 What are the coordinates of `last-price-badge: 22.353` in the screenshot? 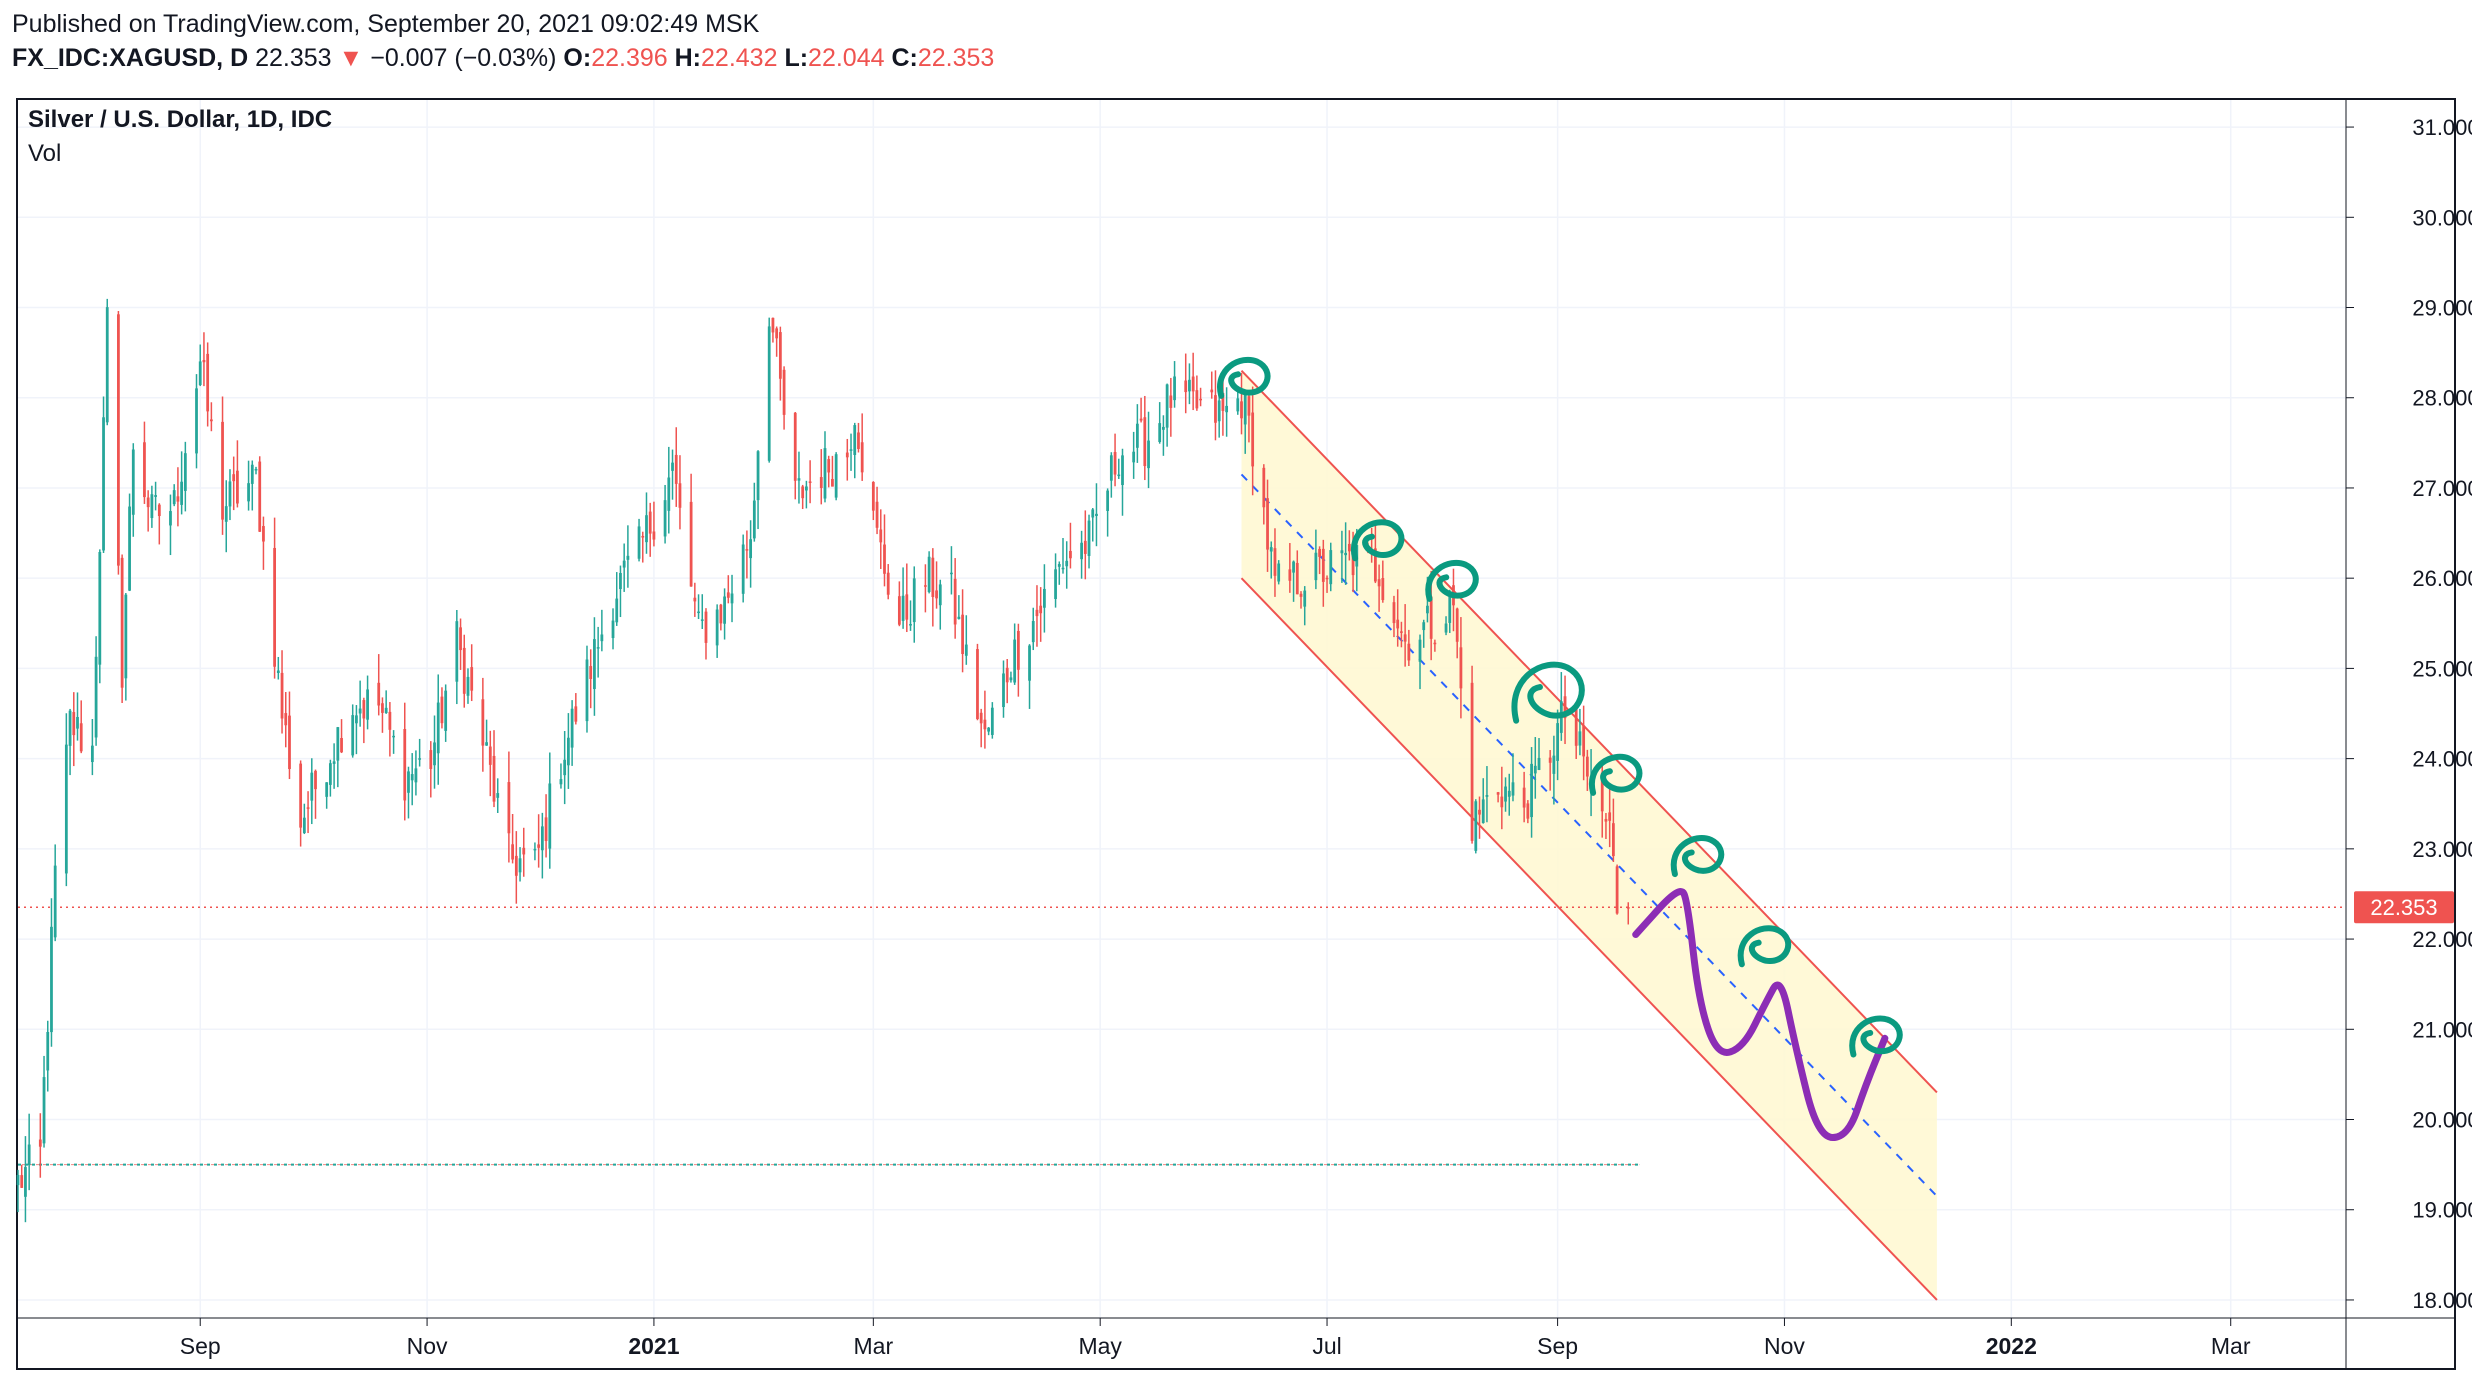 It's located at (2404, 907).